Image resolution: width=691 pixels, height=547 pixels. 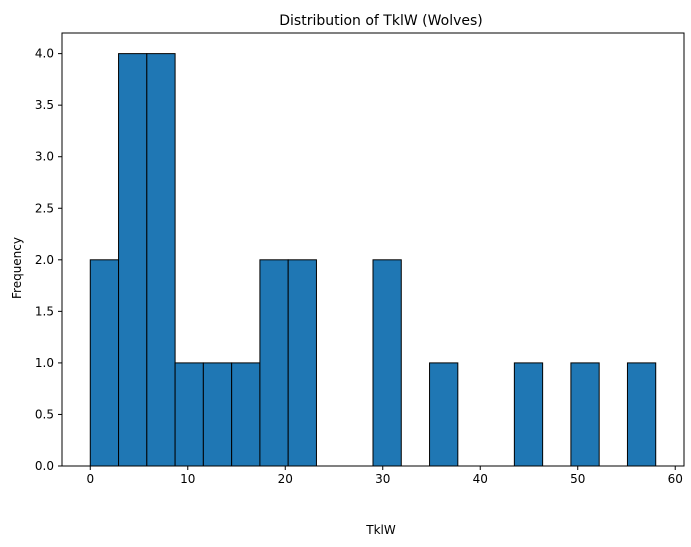 I want to click on y-tick-label-2: 1.0, so click(x=44, y=363).